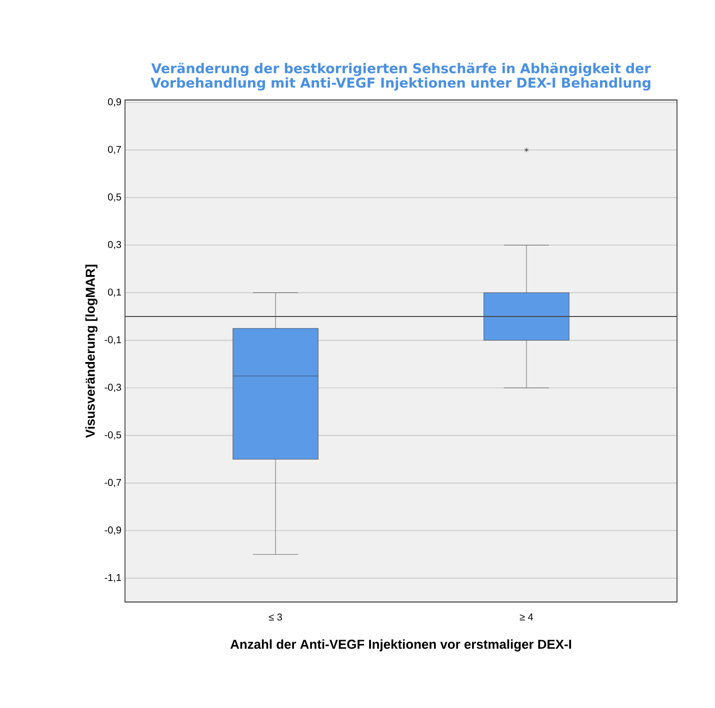  Describe the element at coordinates (115, 102) in the screenshot. I see `y-tick-label: 0,9` at that location.